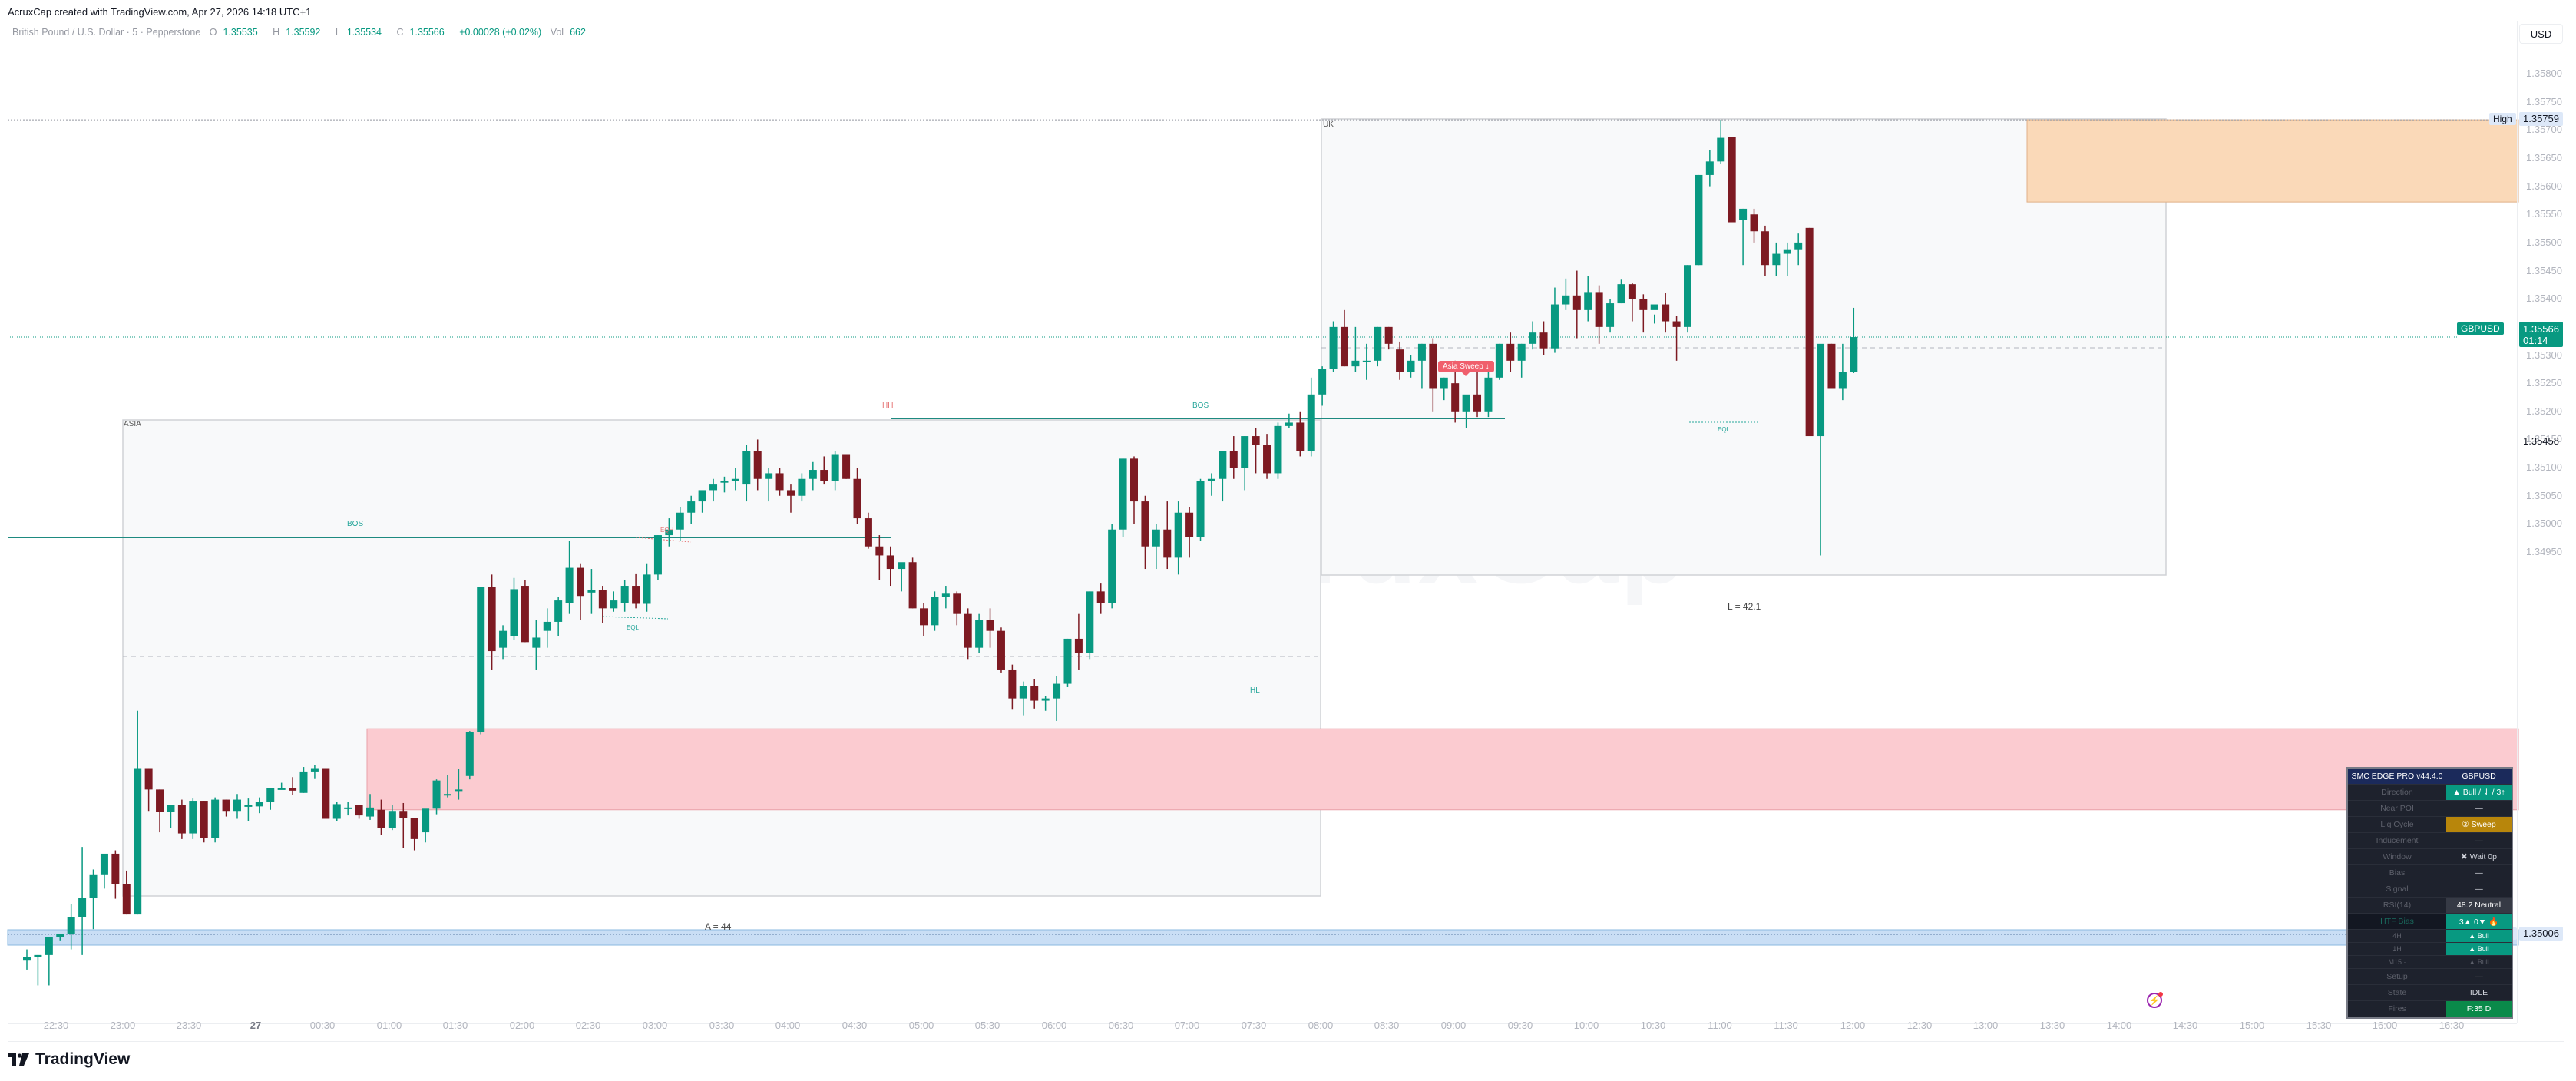 This screenshot has width=2576, height=1081. I want to click on time-tick: 27, so click(256, 1025).